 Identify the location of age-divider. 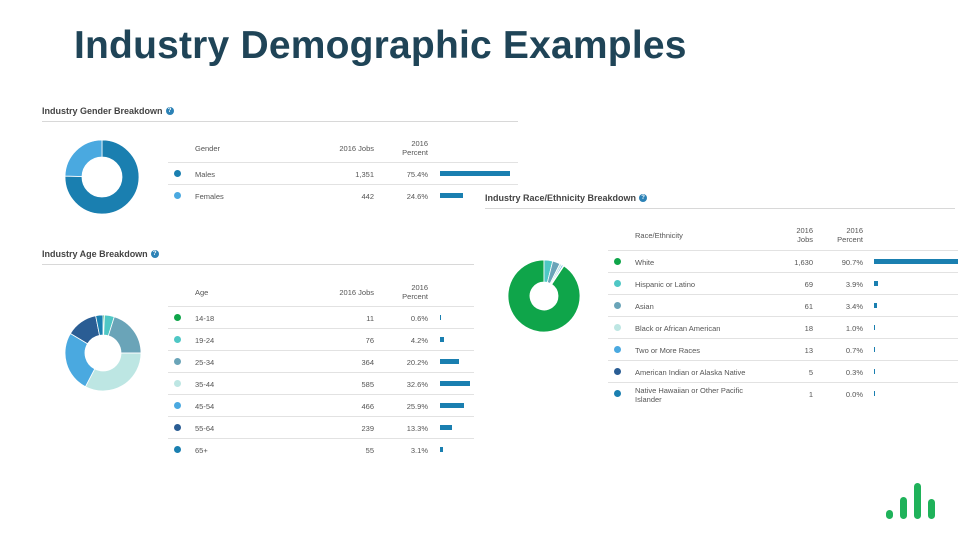
(258, 264).